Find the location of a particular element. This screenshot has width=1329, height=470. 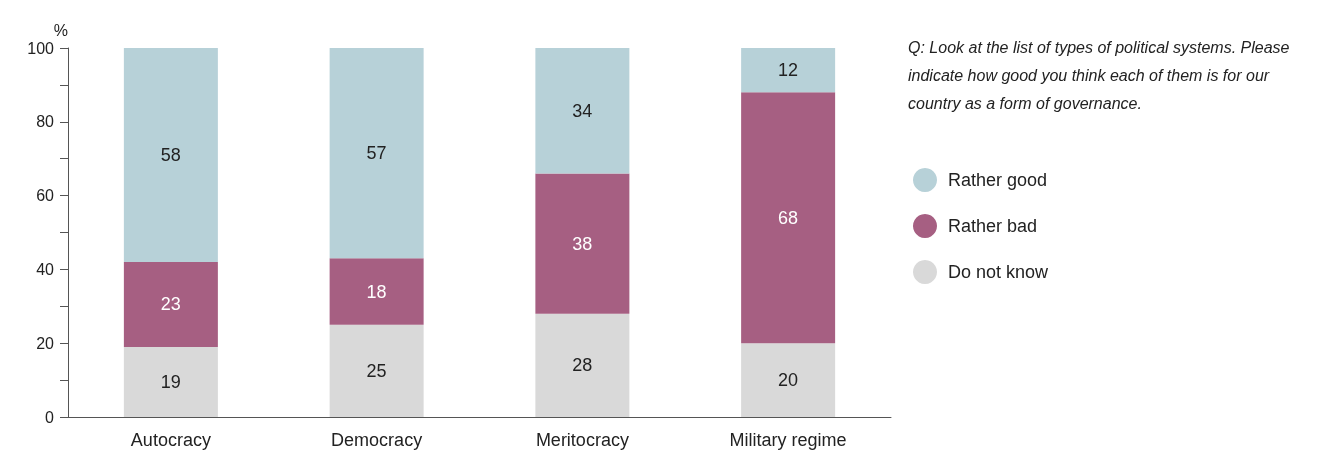

data-label: 38 is located at coordinates (582, 243).